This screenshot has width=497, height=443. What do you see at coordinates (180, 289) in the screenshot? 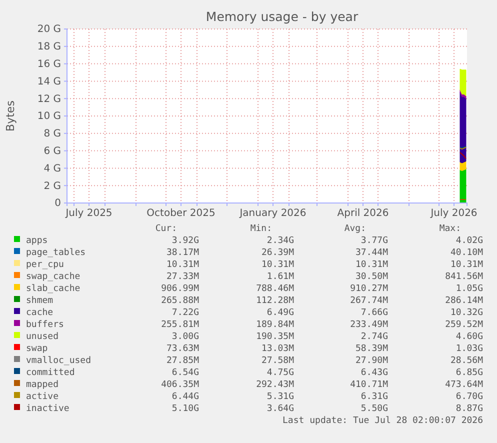
I see `text: 906.99M` at bounding box center [180, 289].